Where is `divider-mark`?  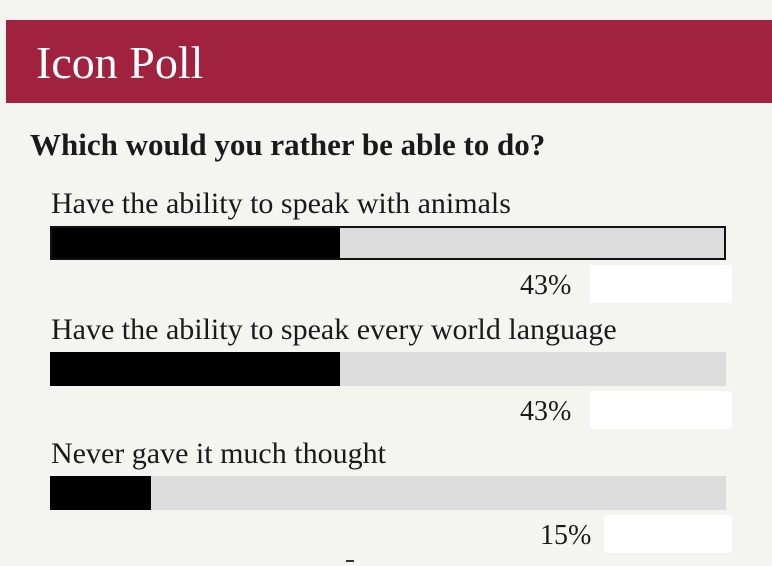 divider-mark is located at coordinates (350, 561).